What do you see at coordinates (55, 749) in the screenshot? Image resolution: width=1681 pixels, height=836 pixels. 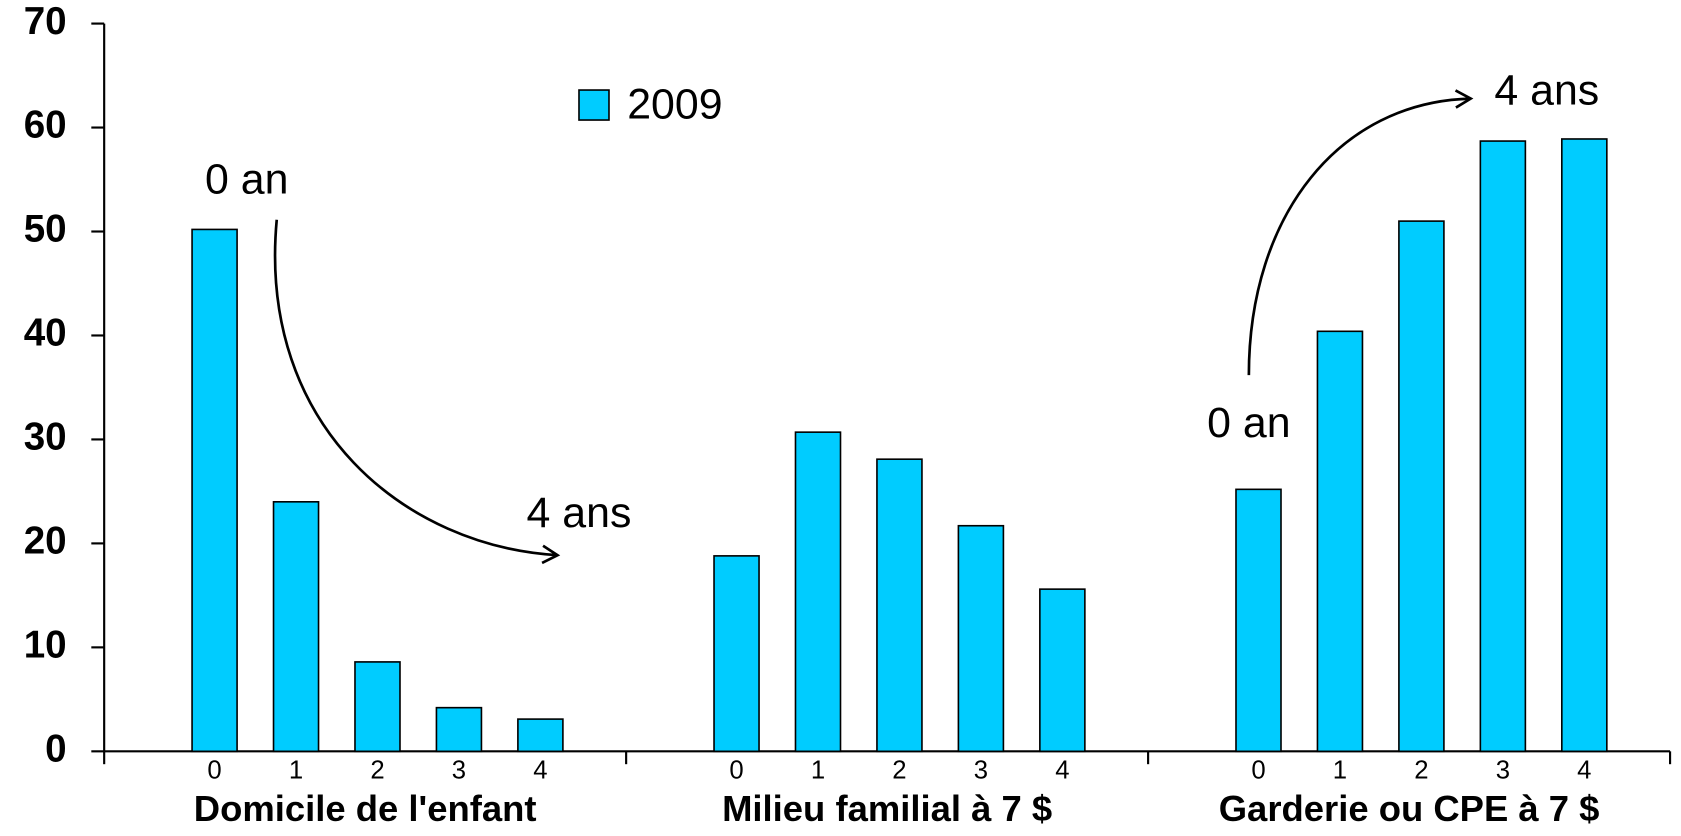 I see `y-tick-label: 0` at bounding box center [55, 749].